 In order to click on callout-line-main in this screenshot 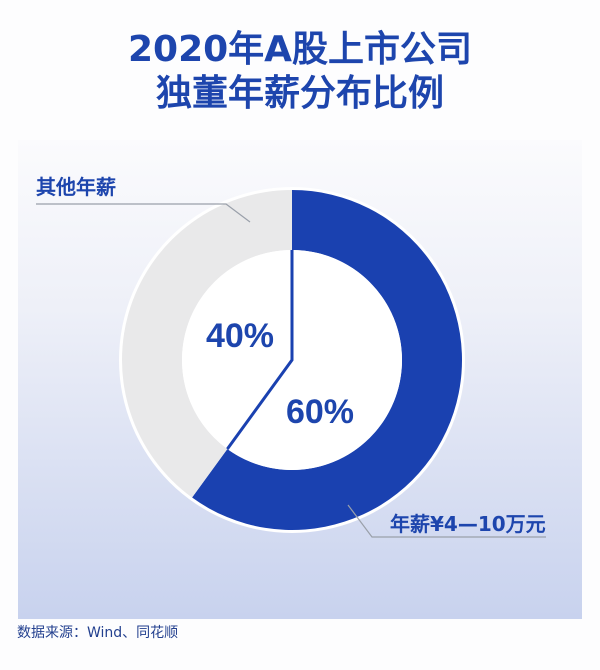, I will do `click(446, 521)`.